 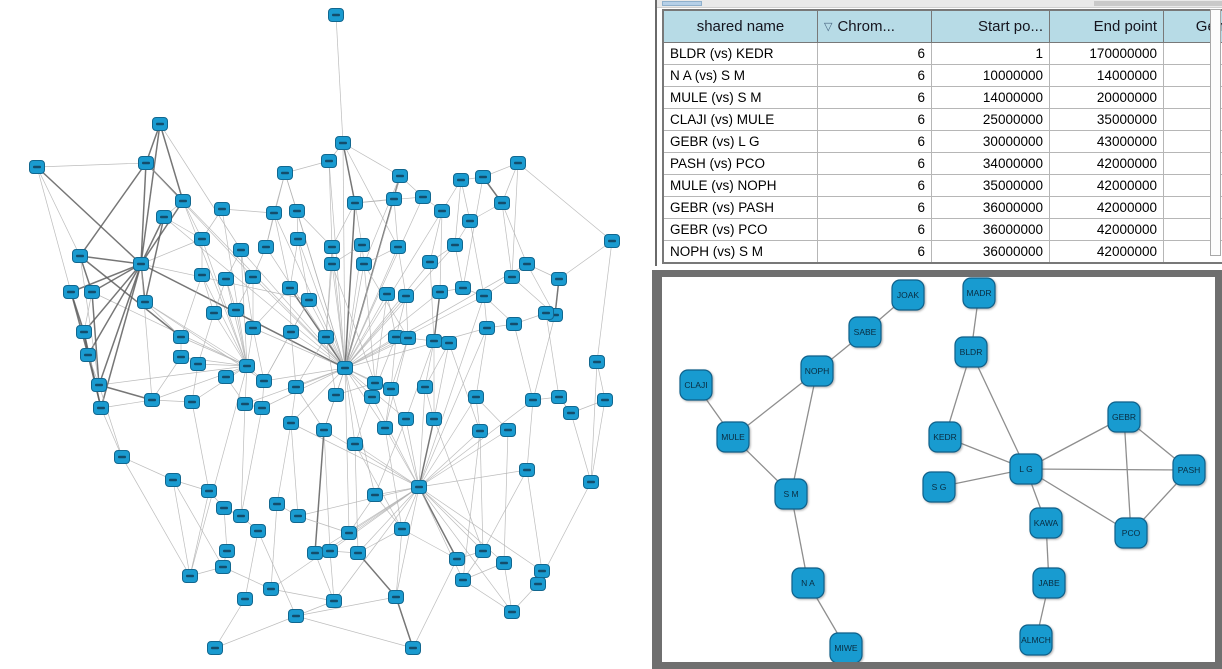 What do you see at coordinates (817, 371) in the screenshot?
I see `network-node-noph: NOPH` at bounding box center [817, 371].